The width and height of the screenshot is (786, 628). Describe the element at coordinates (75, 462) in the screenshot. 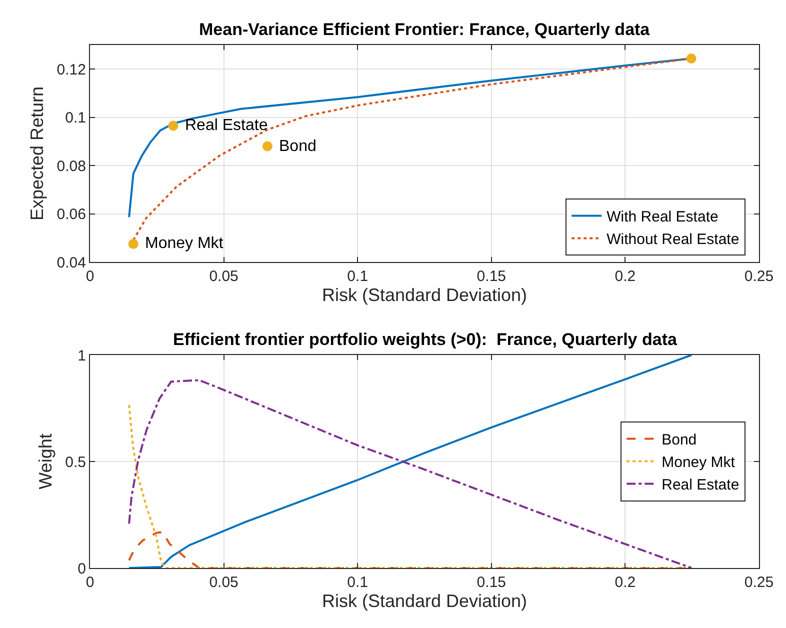

I see `y-tick-label: 0.5` at that location.